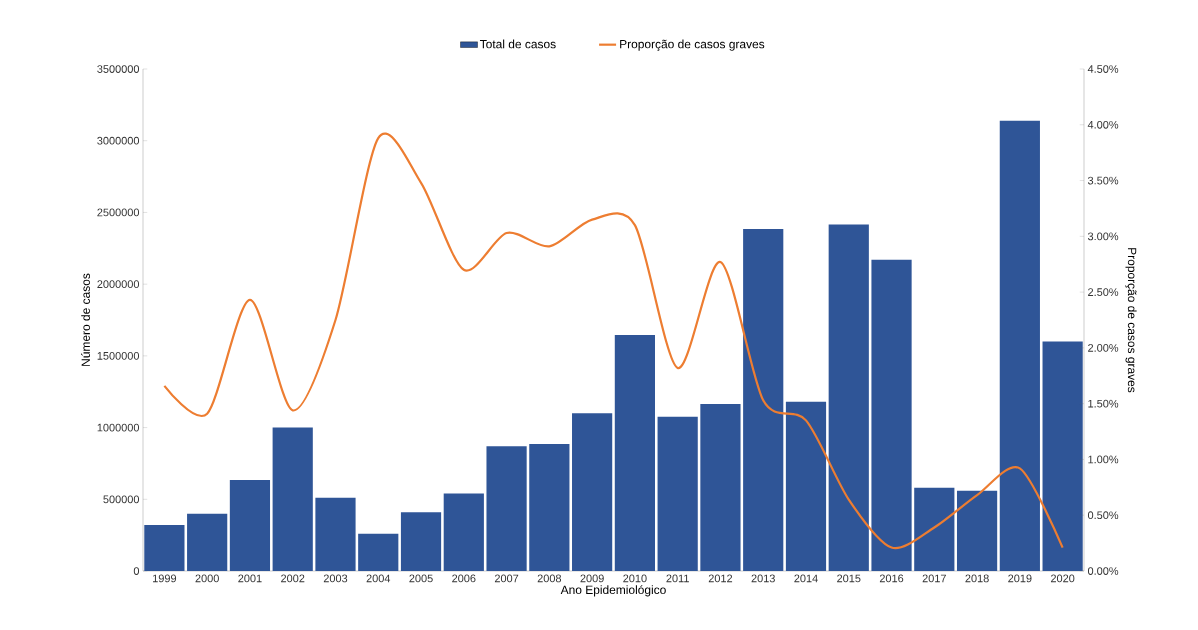 This screenshot has height=630, width=1198. What do you see at coordinates (118, 69) in the screenshot?
I see `y-tick-label: 3500000` at bounding box center [118, 69].